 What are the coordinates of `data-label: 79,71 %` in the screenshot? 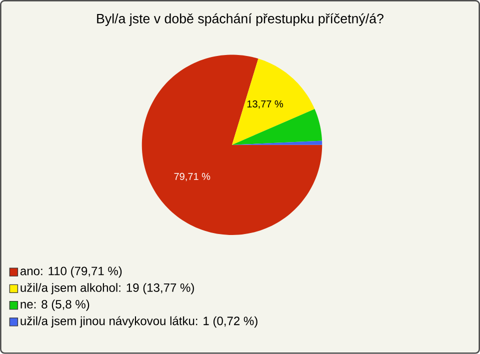 It's located at (192, 177).